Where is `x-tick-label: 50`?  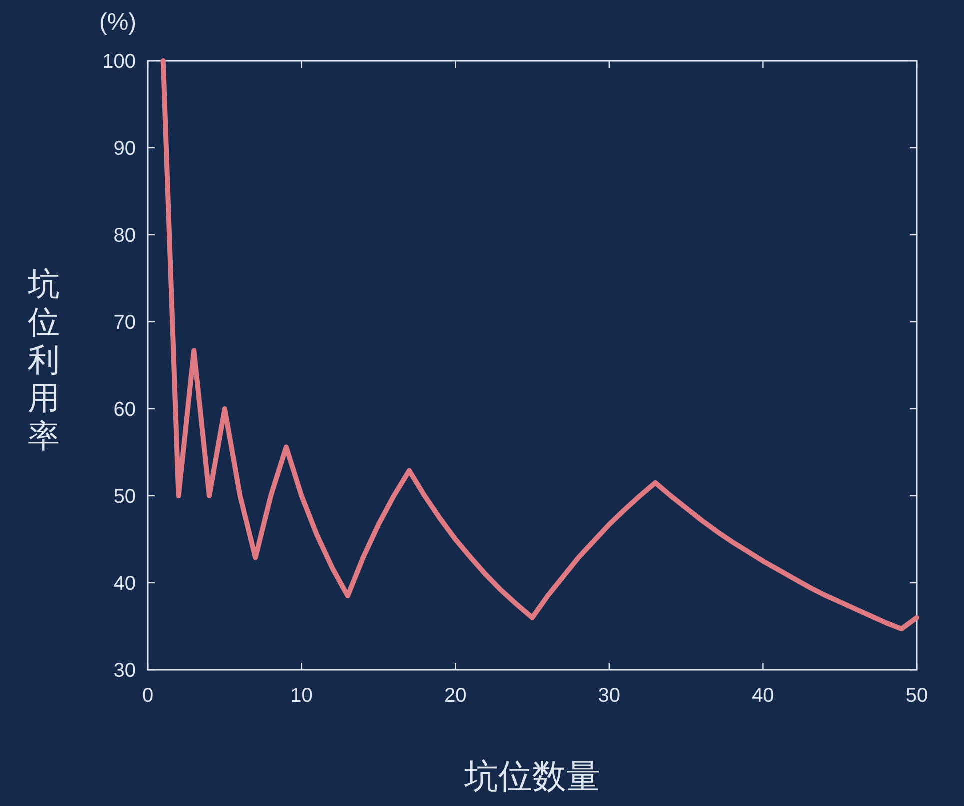
x-tick-label: 50 is located at coordinates (917, 696).